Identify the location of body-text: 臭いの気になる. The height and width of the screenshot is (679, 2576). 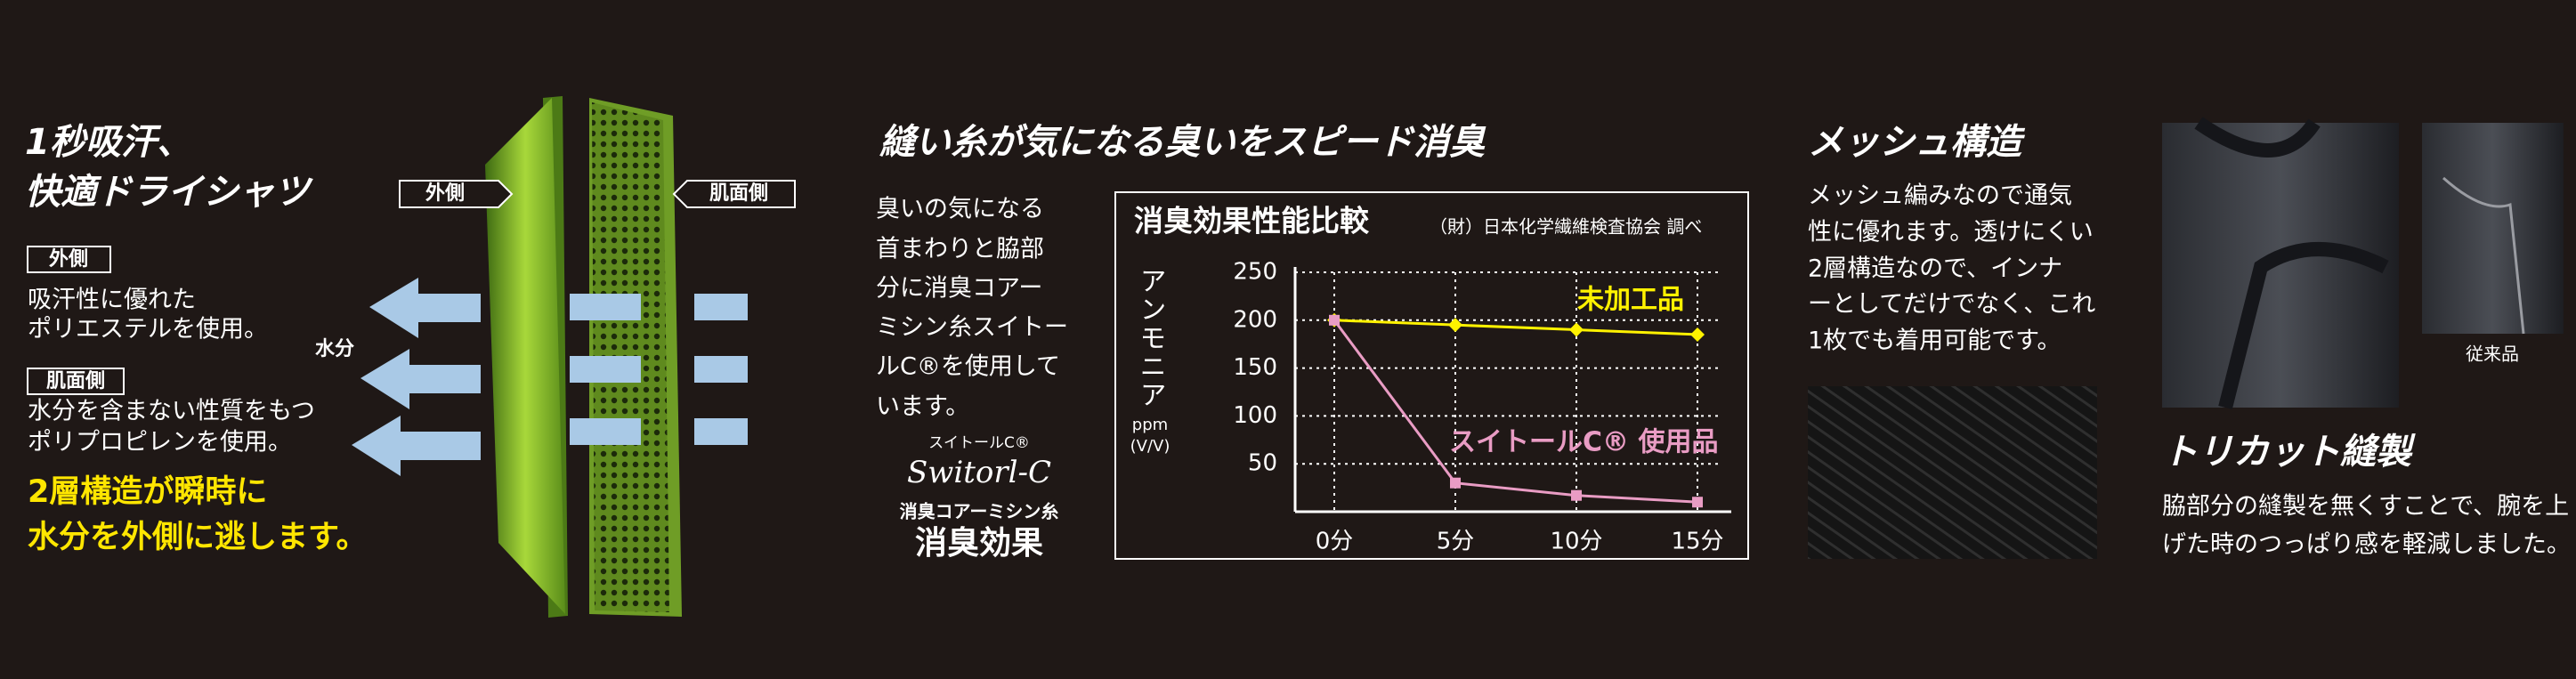
(960, 209).